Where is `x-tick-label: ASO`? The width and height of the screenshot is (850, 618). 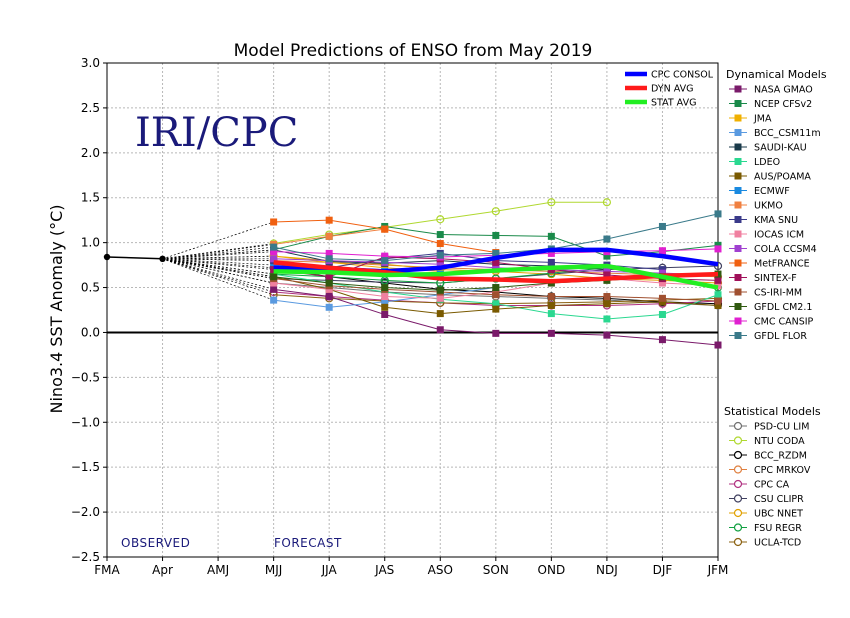 x-tick-label: ASO is located at coordinates (440, 570).